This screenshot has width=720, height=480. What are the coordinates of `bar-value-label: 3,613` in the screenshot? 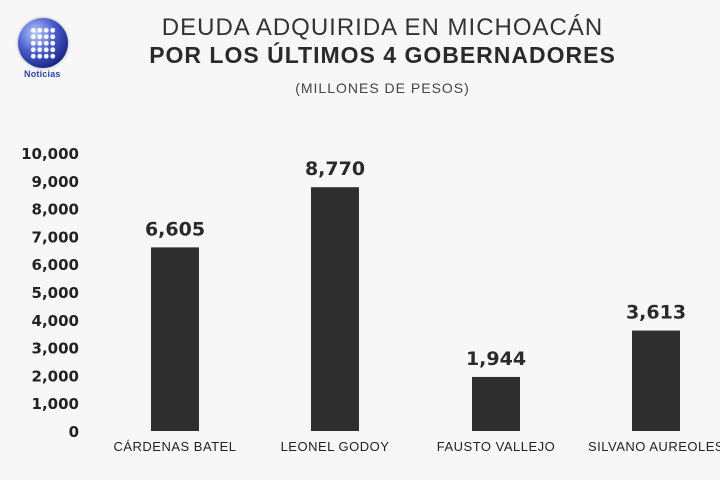 It's located at (656, 313).